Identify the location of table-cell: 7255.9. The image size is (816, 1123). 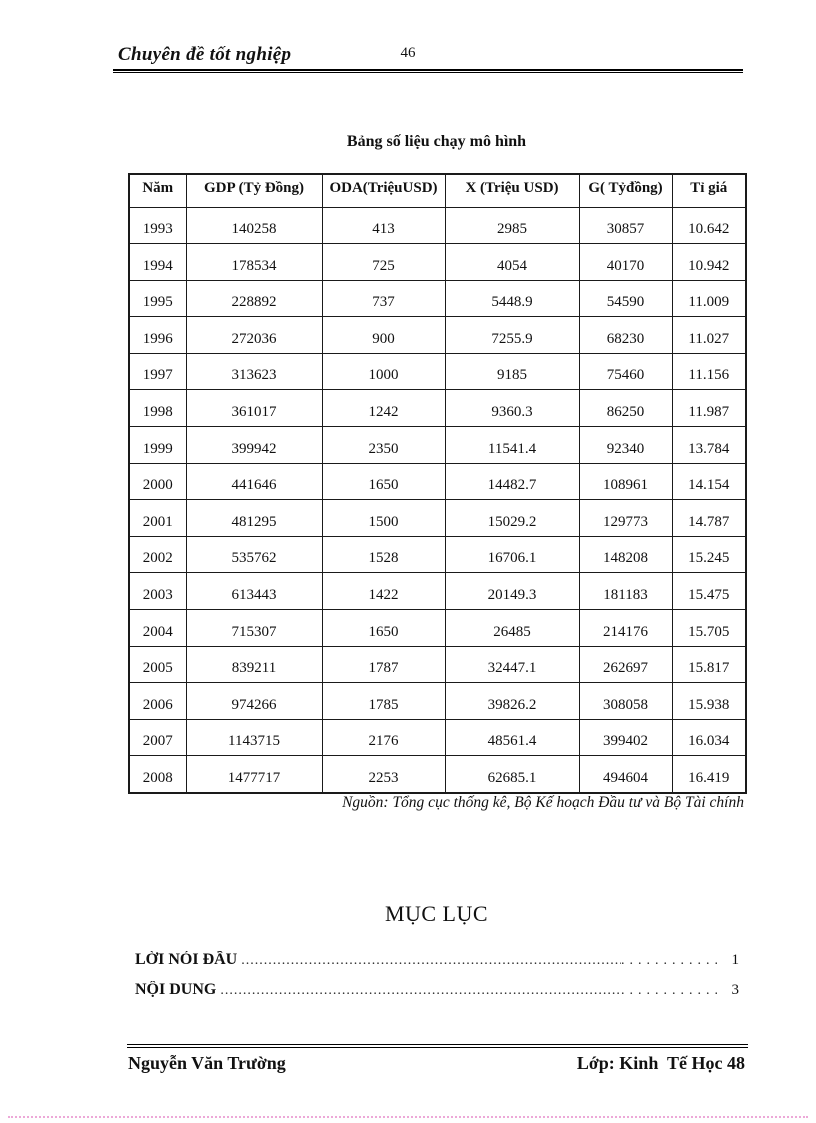
(512, 335).